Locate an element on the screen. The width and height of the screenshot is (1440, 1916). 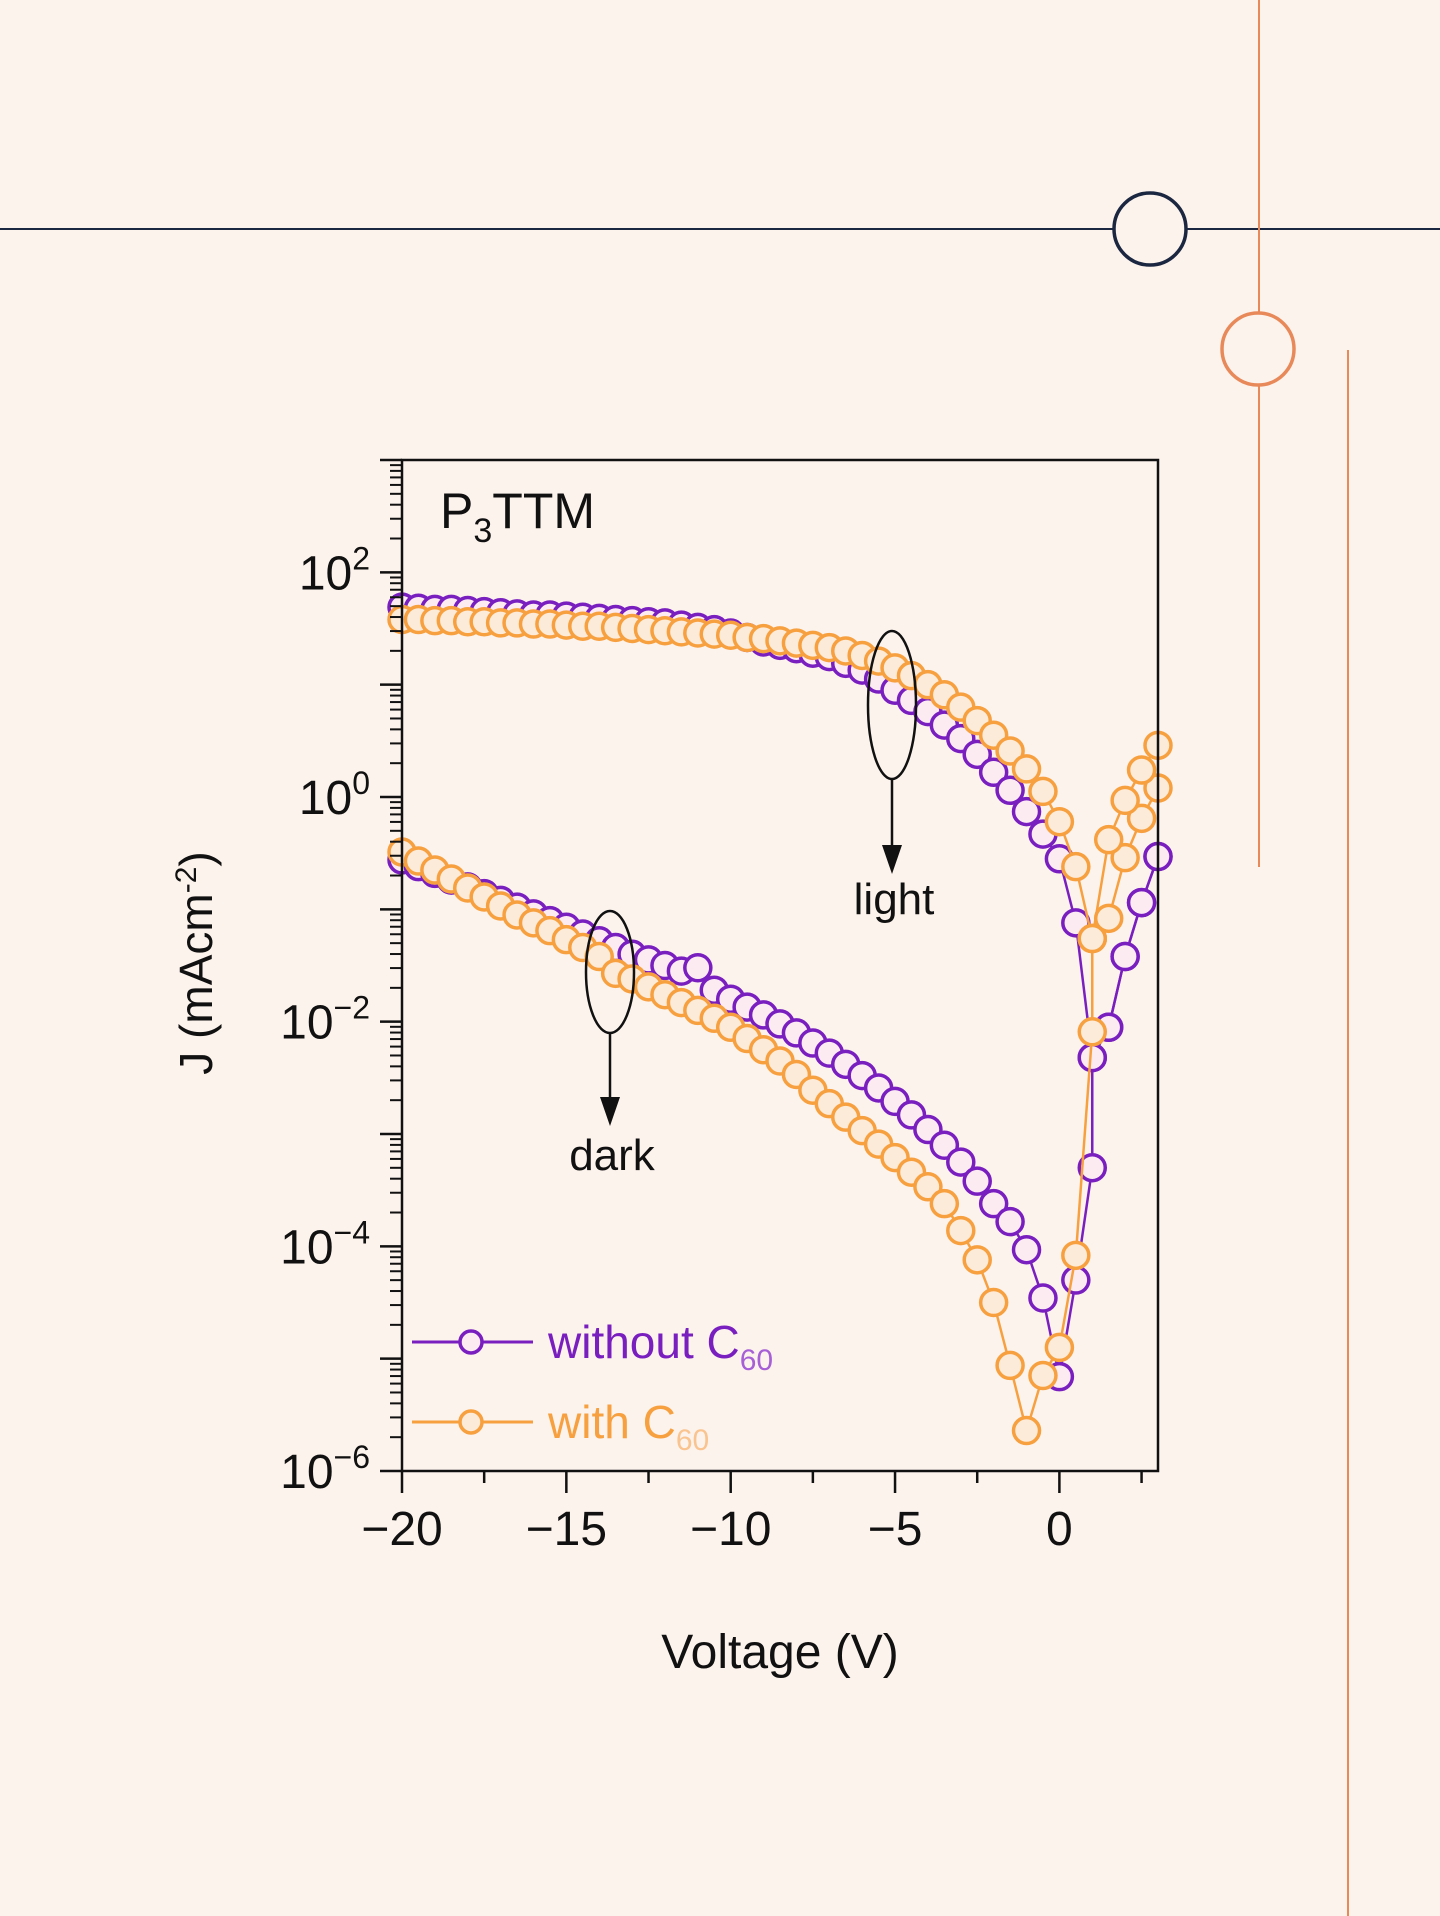
y-tick-label: 10⁻⁶ is located at coordinates (325, 1469).